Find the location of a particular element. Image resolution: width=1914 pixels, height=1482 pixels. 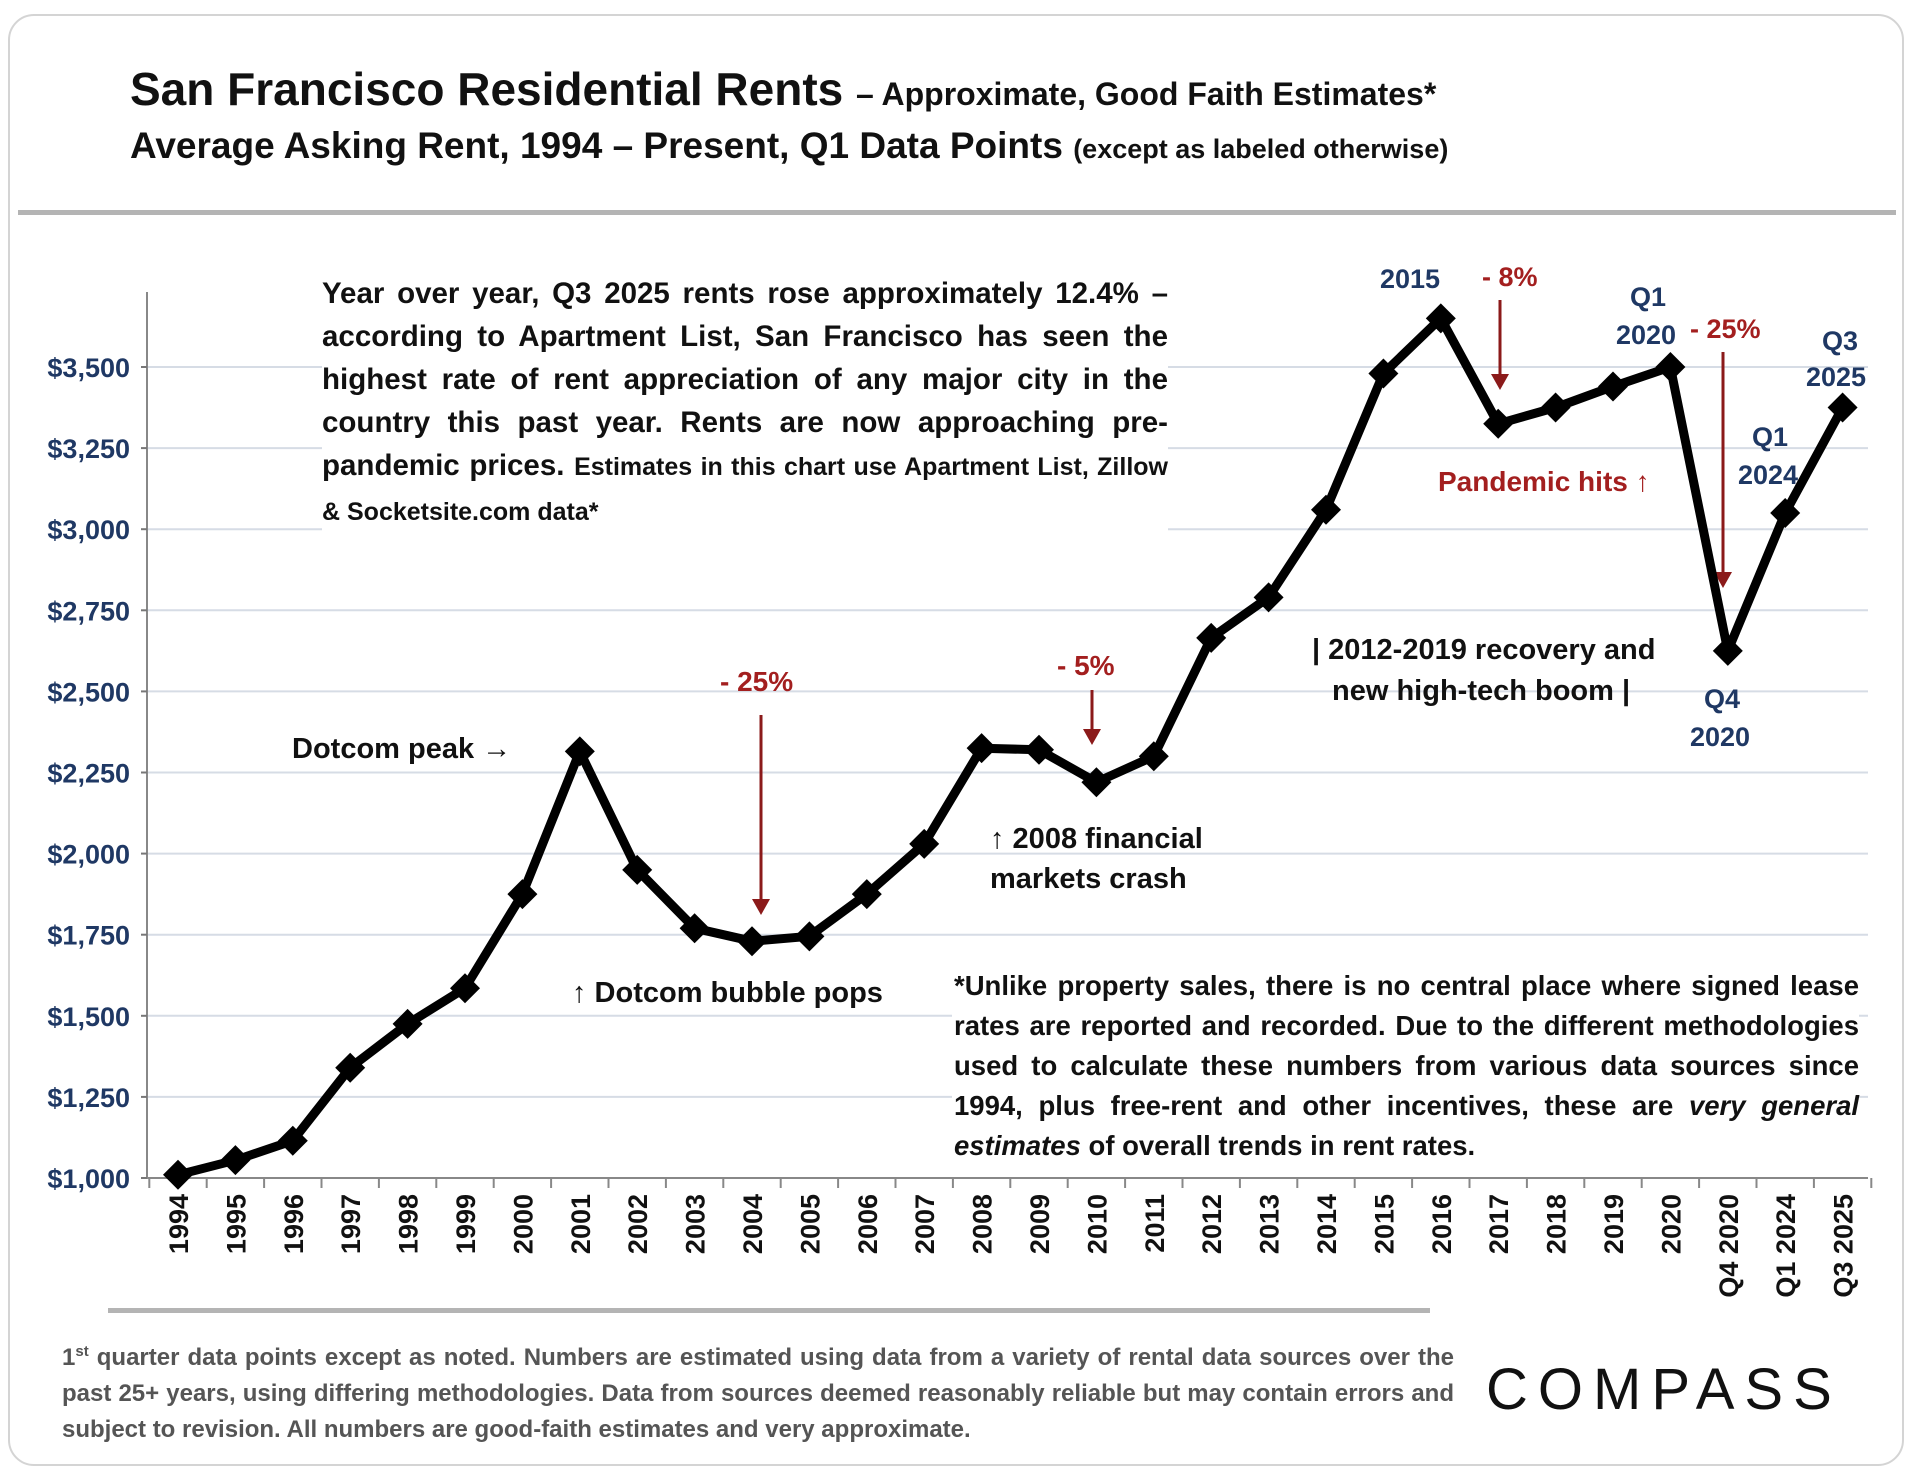

x-tick-label: 2007 is located at coordinates (925, 1224).